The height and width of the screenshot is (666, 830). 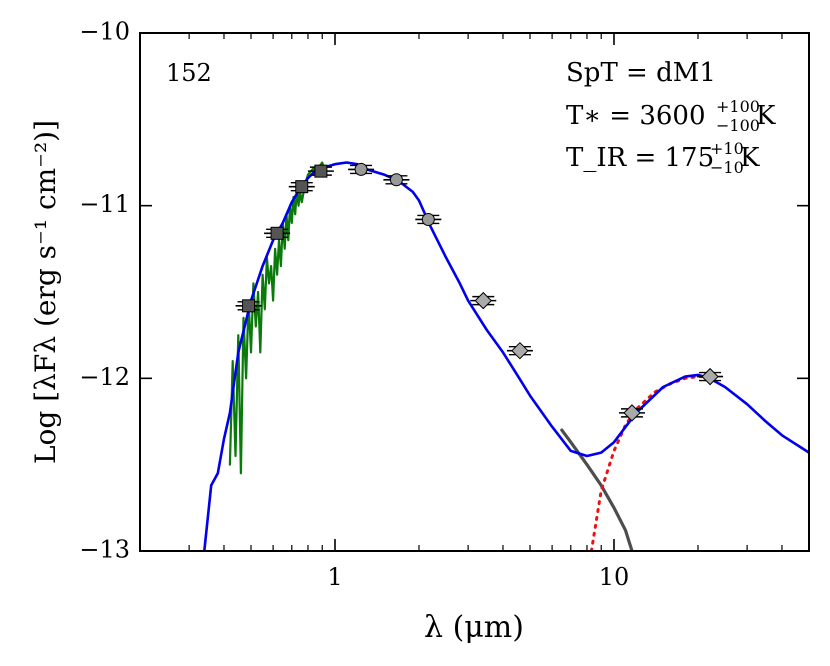 I want to click on stellar-temperature-annotation: T∗ = 3600, so click(x=636, y=116).